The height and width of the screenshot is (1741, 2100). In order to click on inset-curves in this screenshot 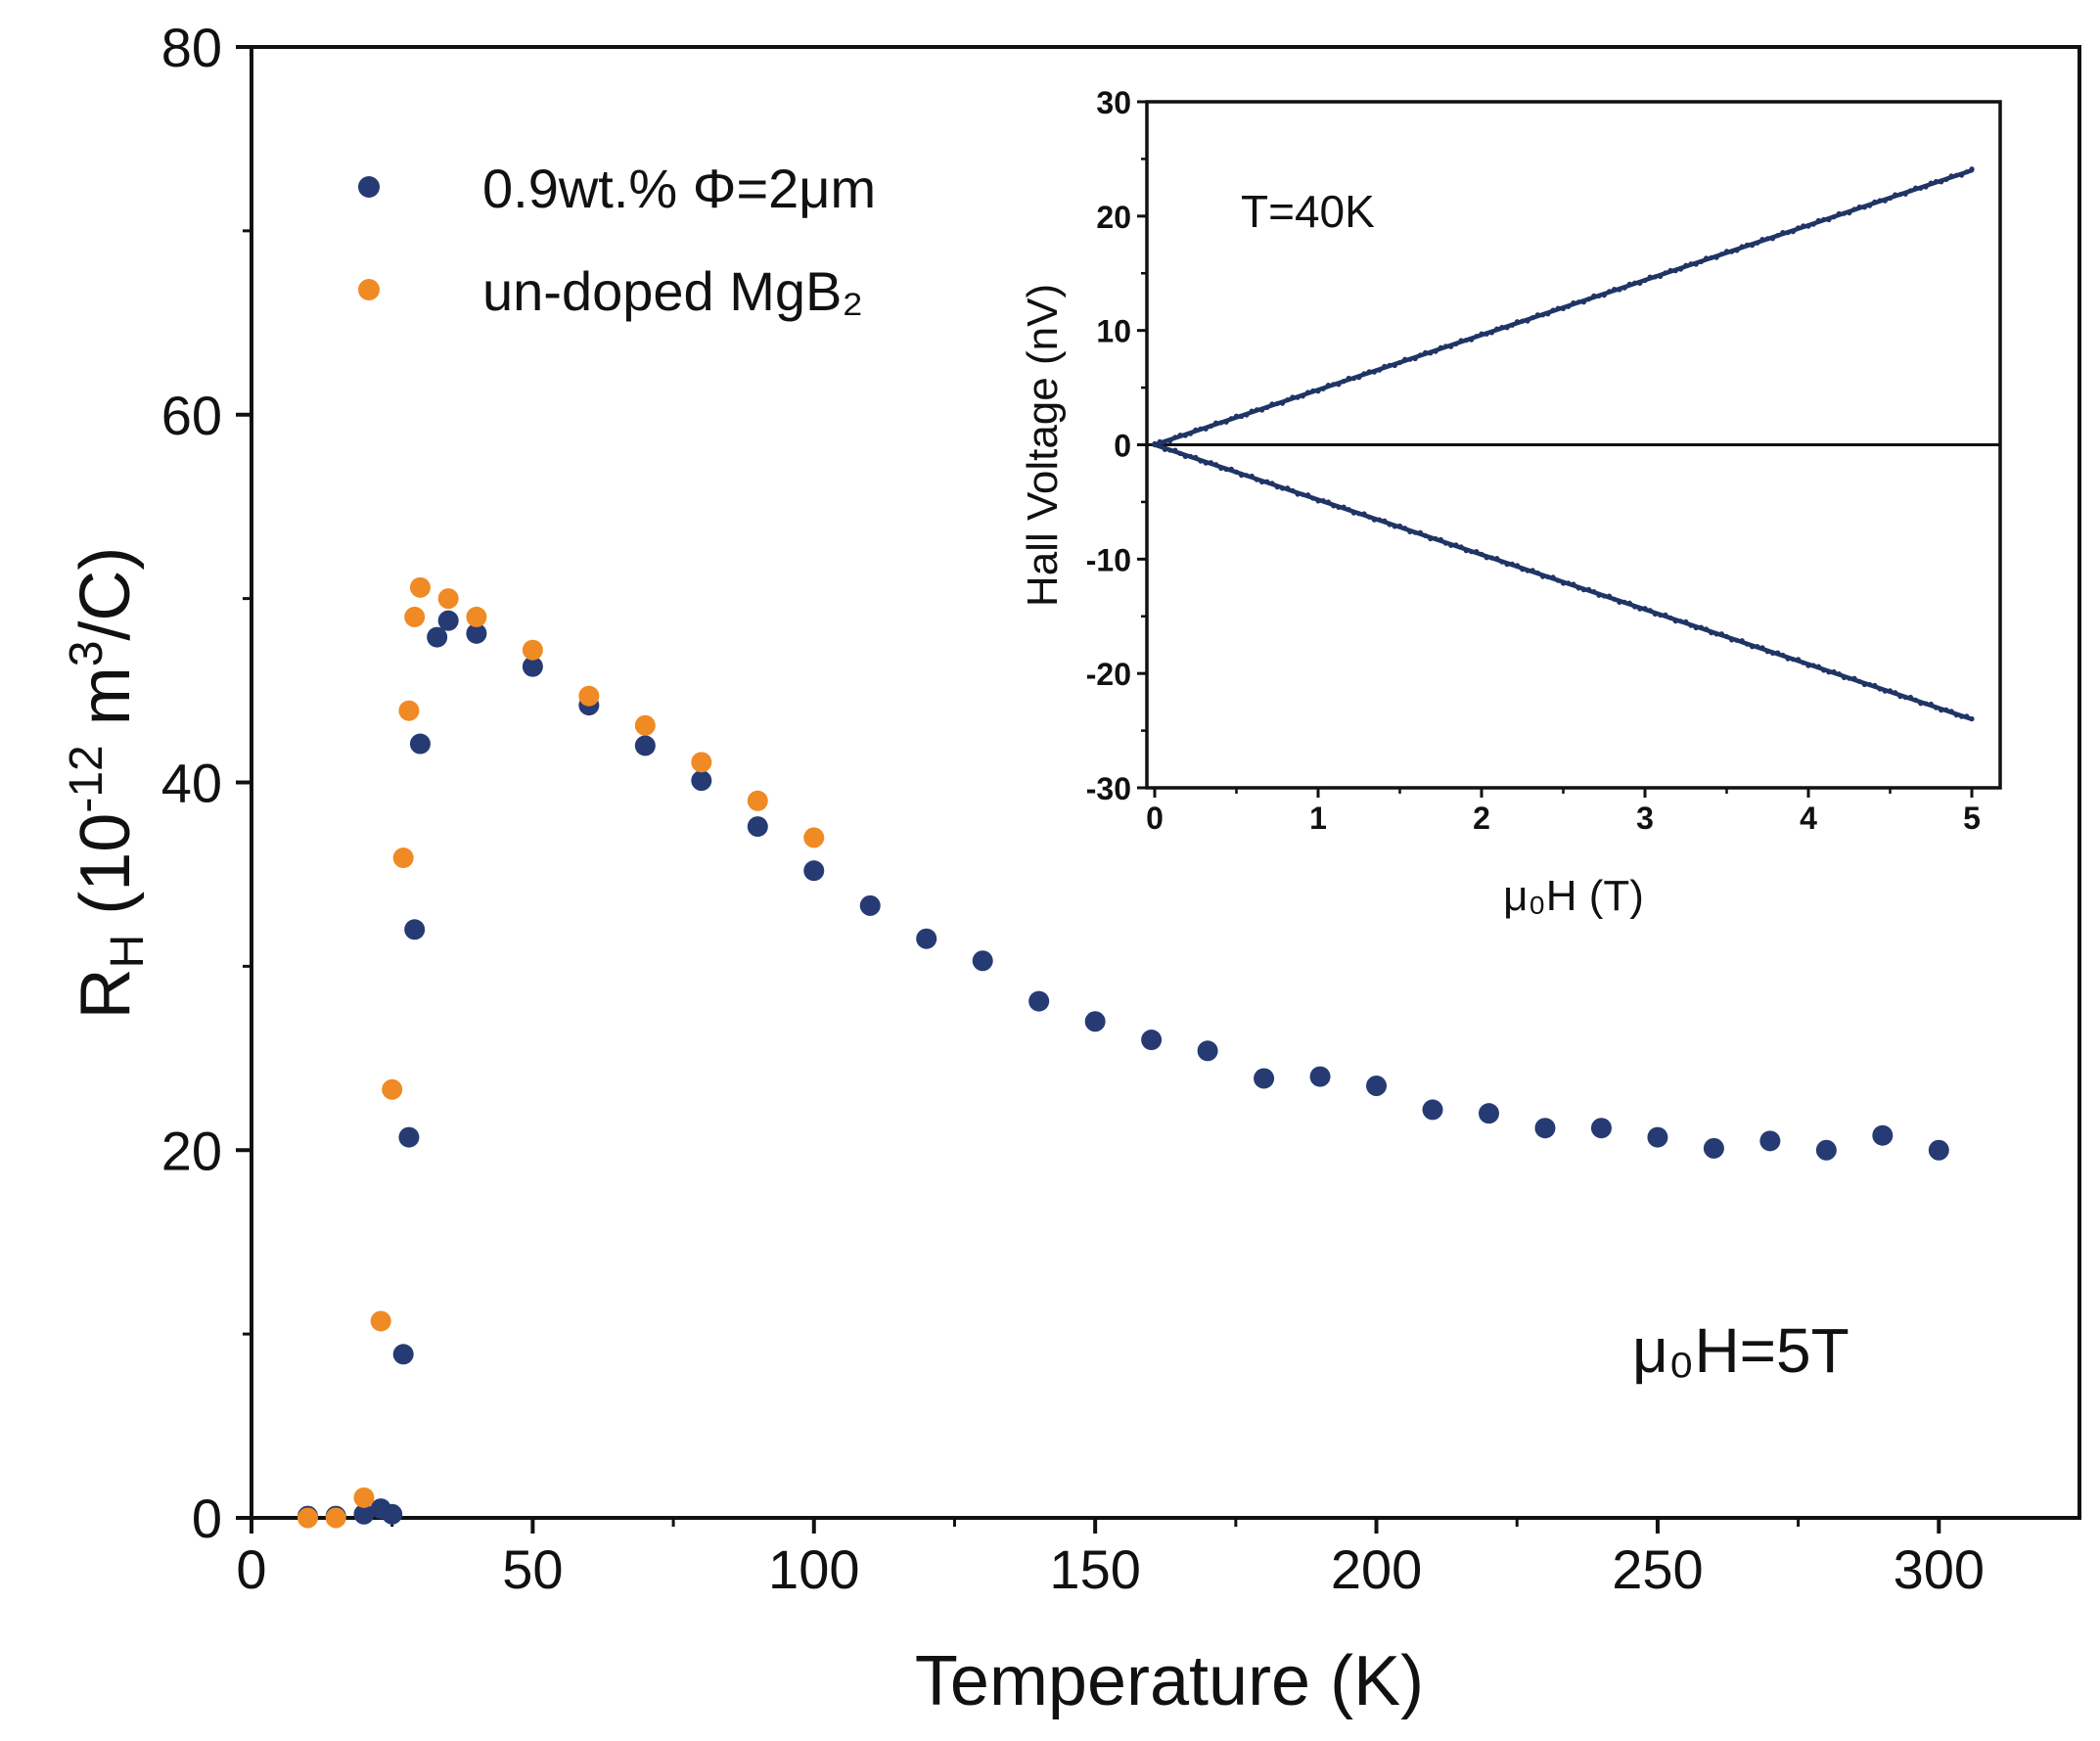, I will do `click(1563, 444)`.